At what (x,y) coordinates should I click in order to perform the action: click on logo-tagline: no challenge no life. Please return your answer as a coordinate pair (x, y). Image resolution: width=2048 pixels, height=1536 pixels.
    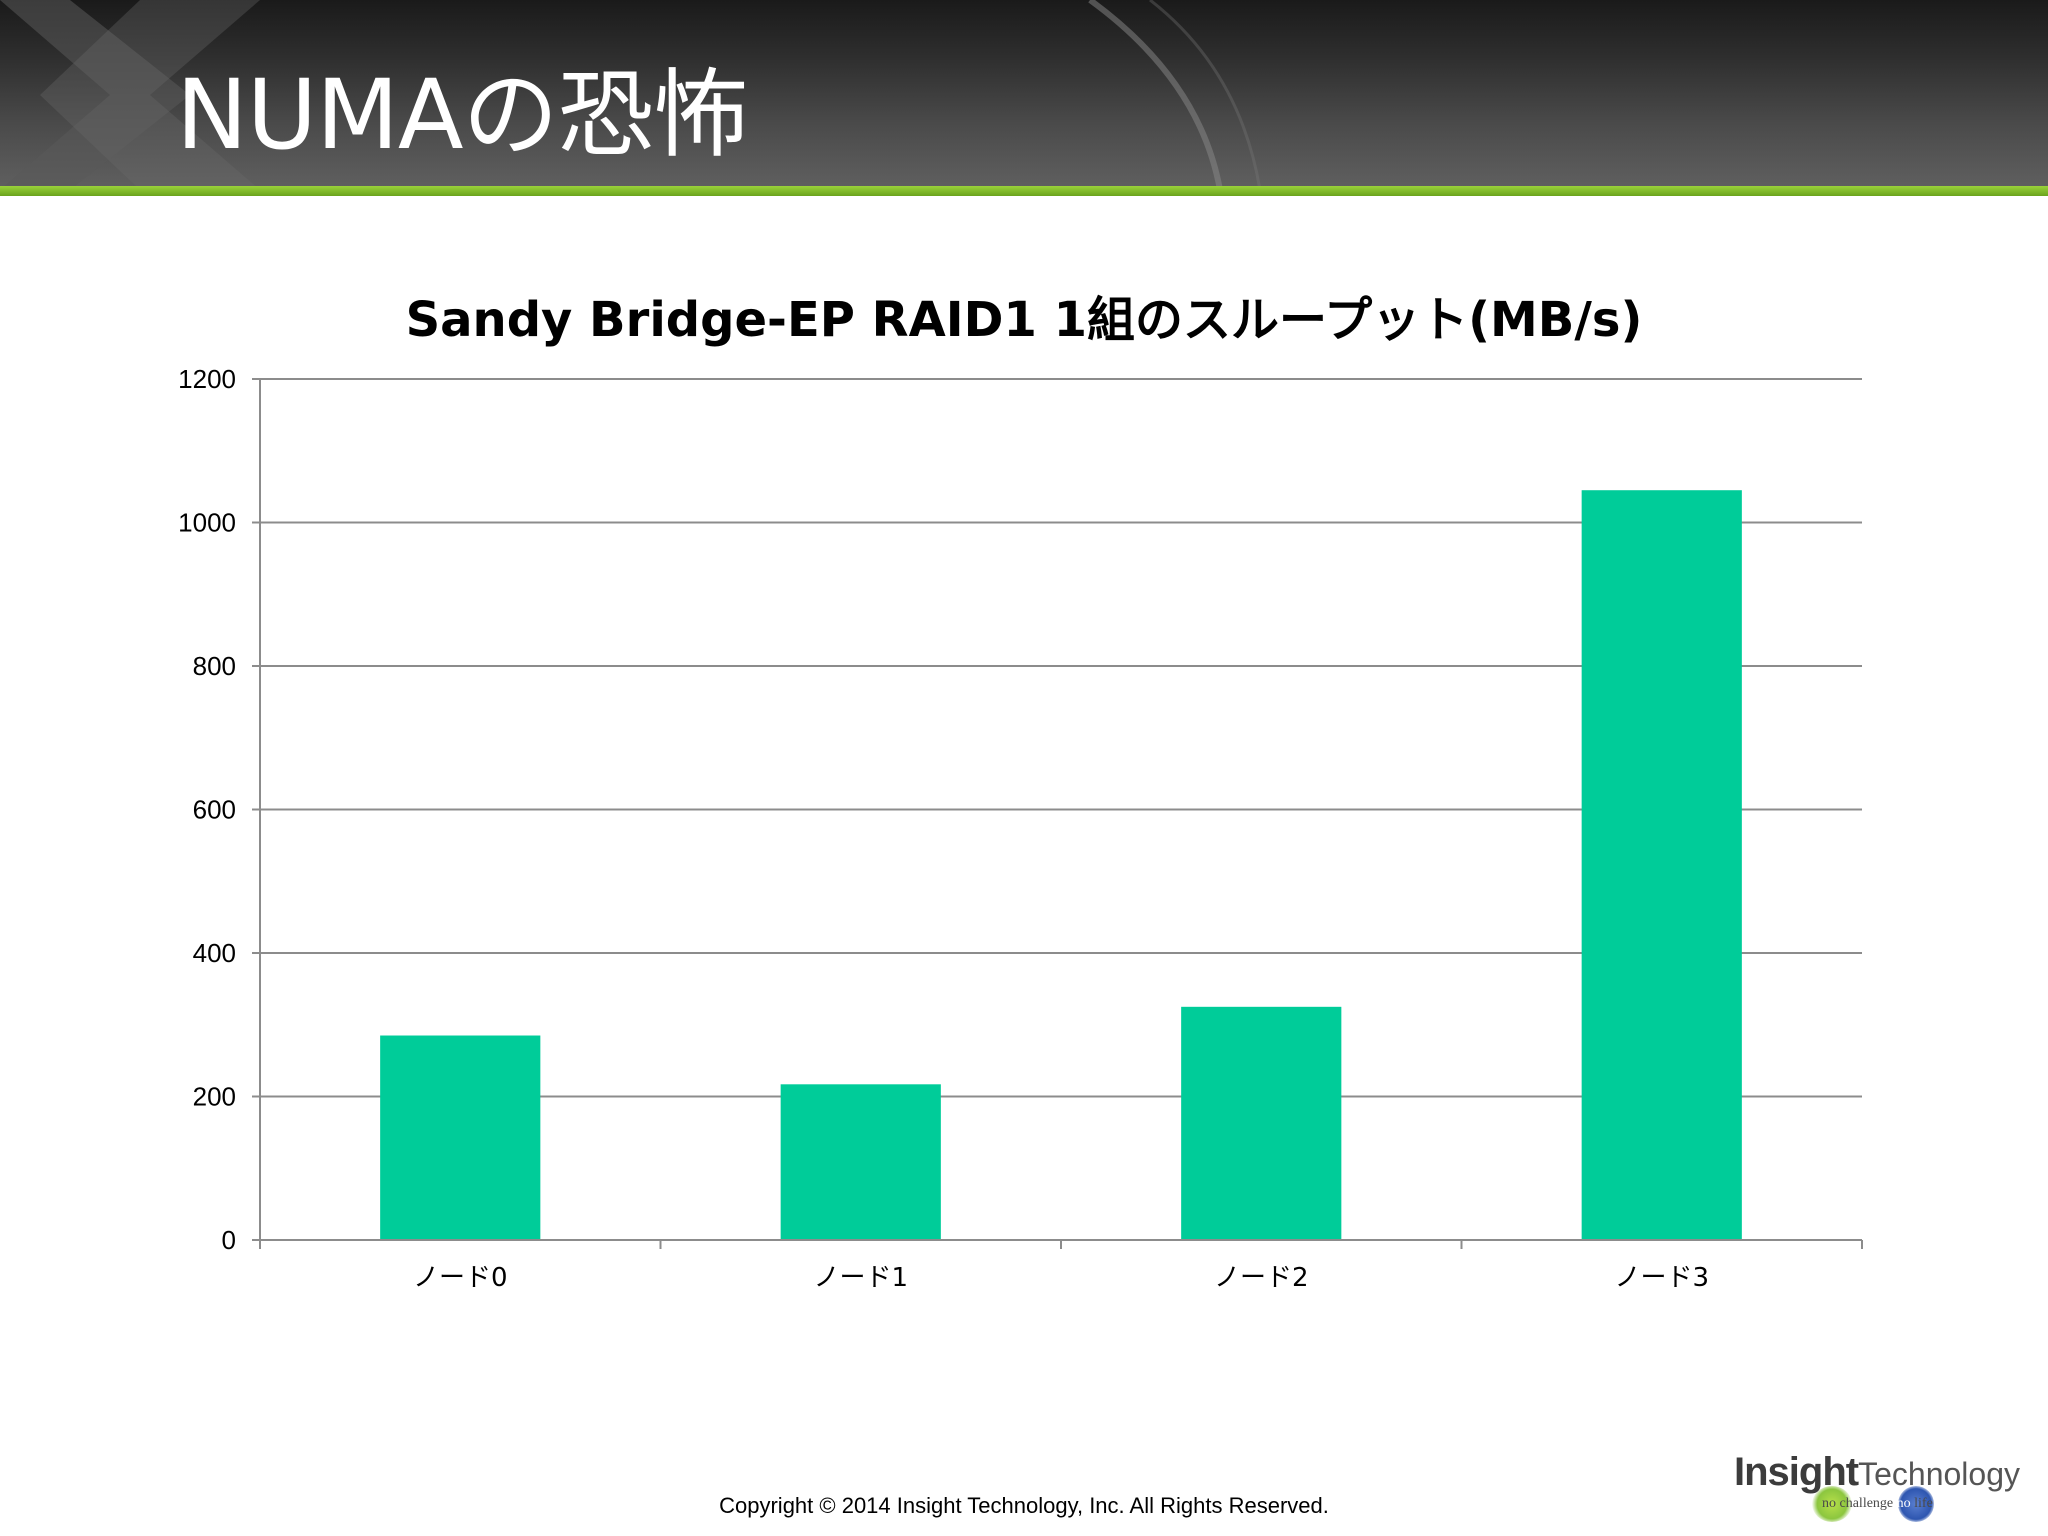
    Looking at the image, I should click on (1877, 1504).